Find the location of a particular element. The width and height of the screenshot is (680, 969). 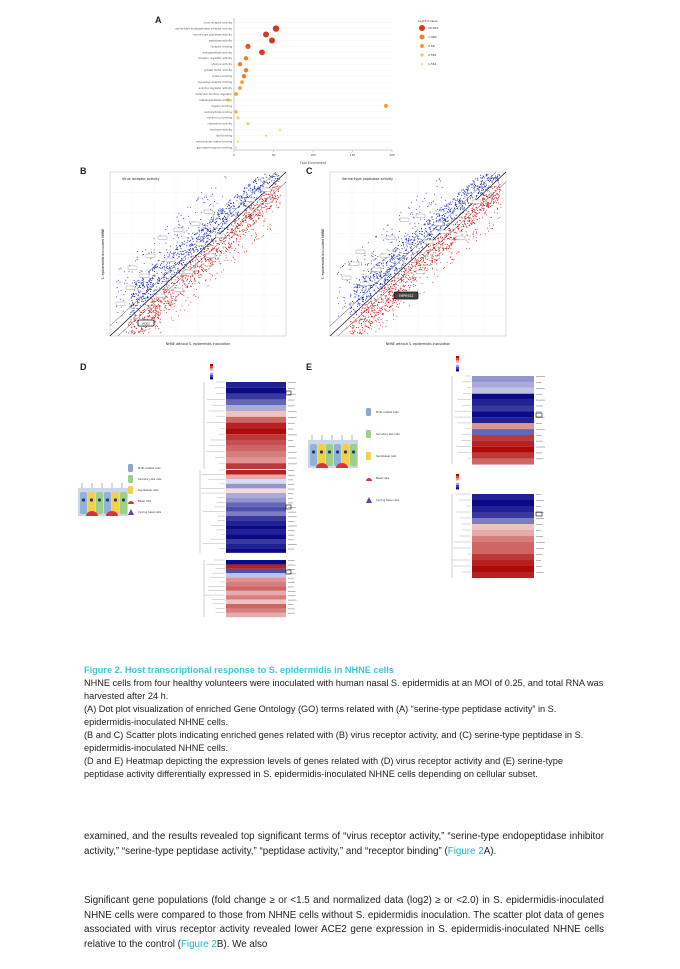

color-scale-swatch is located at coordinates (457, 361).